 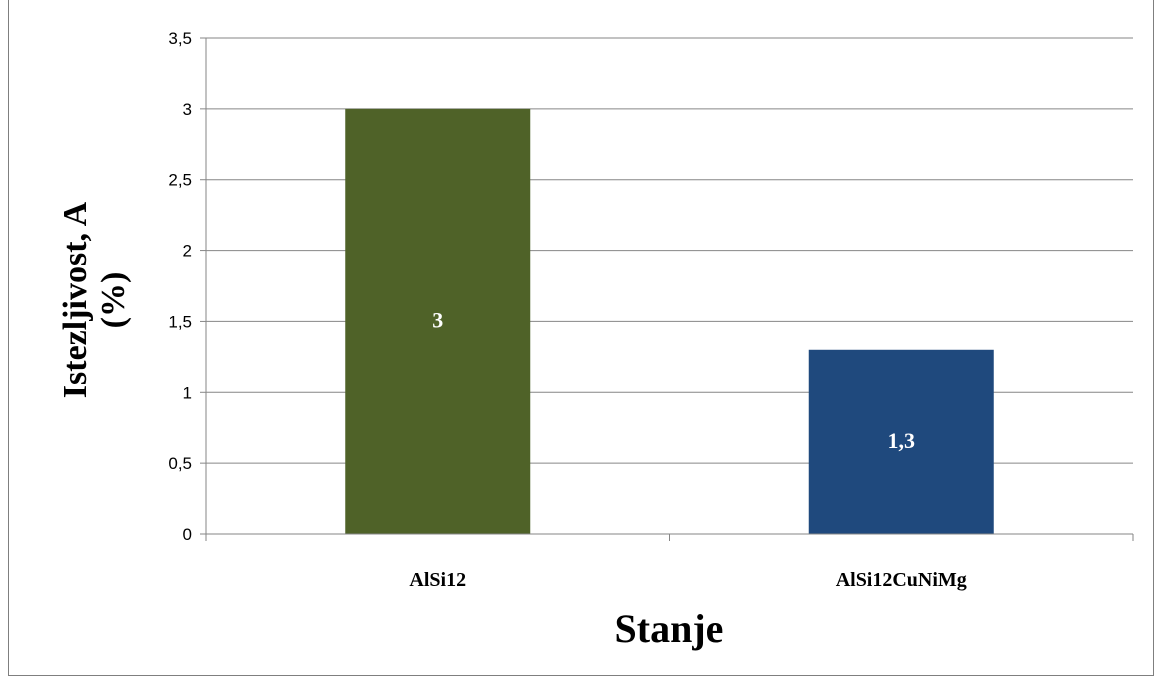 I want to click on x-axis-title: Stanje, so click(x=669, y=628).